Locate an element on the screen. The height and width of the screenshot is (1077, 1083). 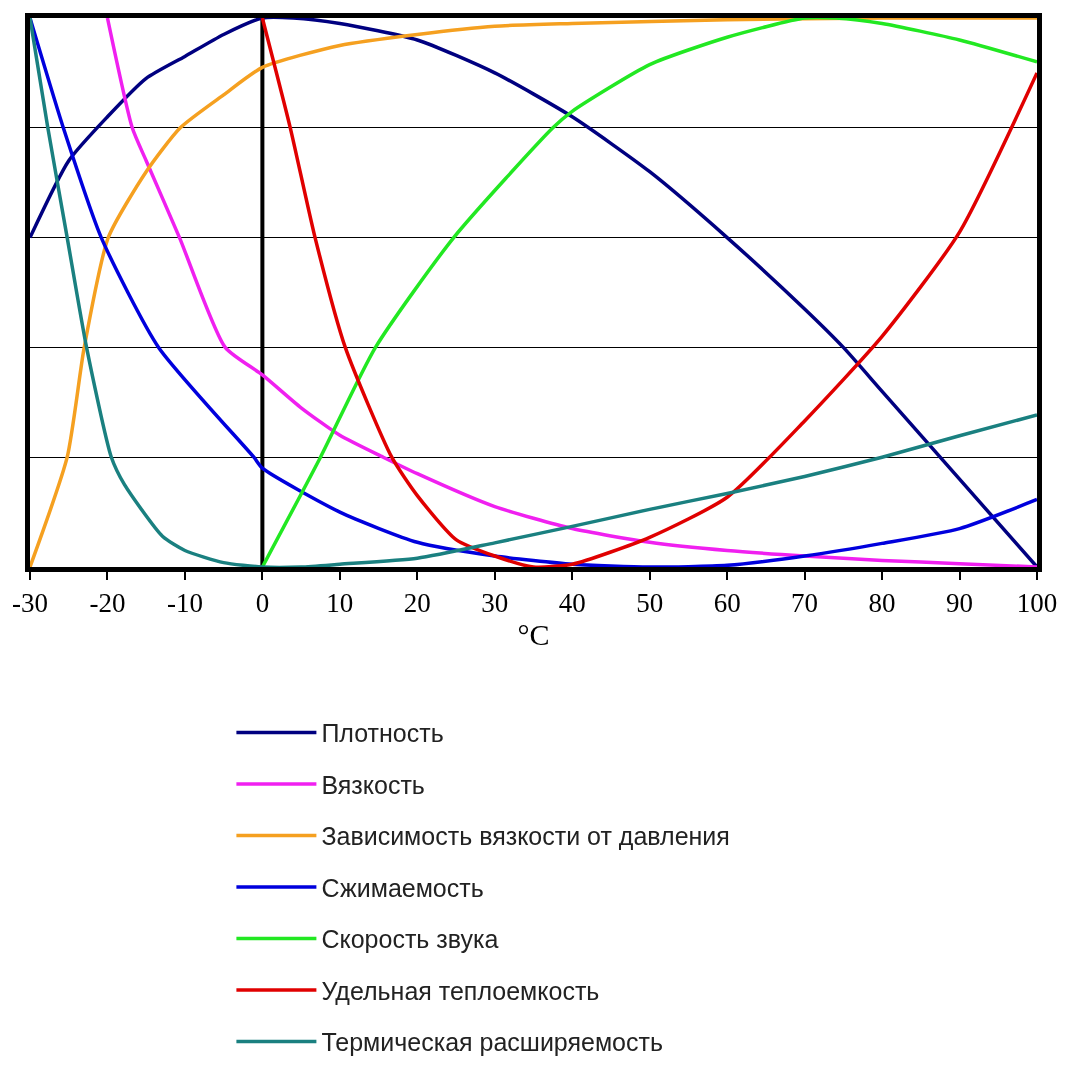
x-tick-label: -10 is located at coordinates (184, 603).